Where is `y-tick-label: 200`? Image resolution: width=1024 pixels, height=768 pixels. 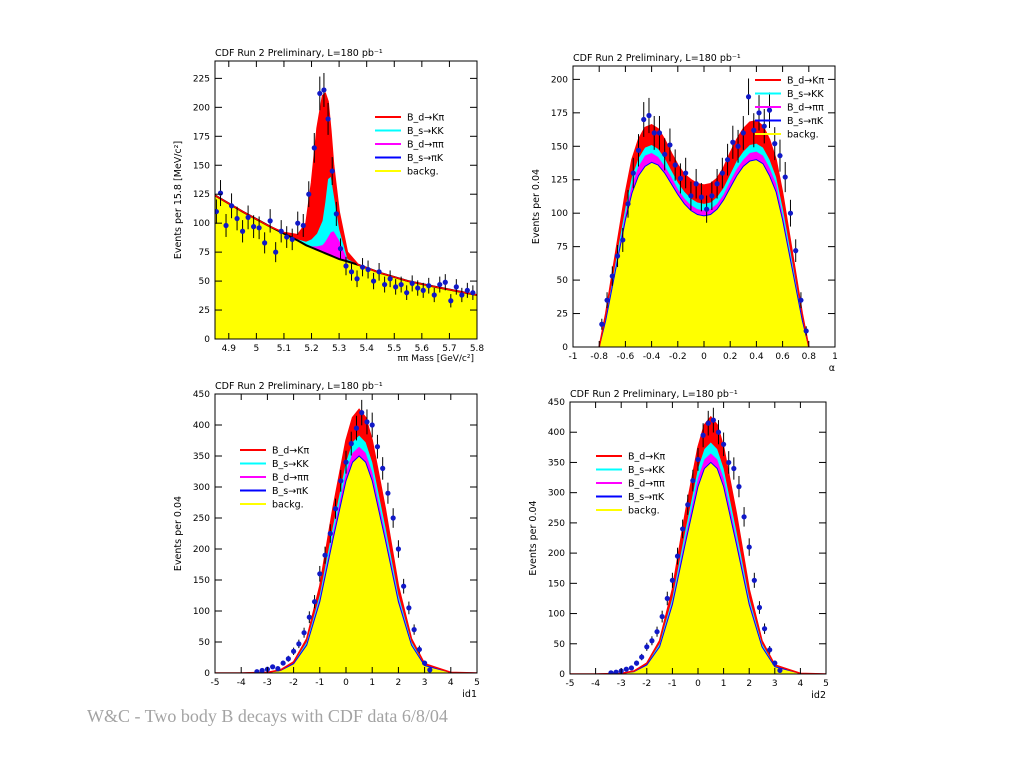
y-tick-label: 200 is located at coordinates (201, 550).